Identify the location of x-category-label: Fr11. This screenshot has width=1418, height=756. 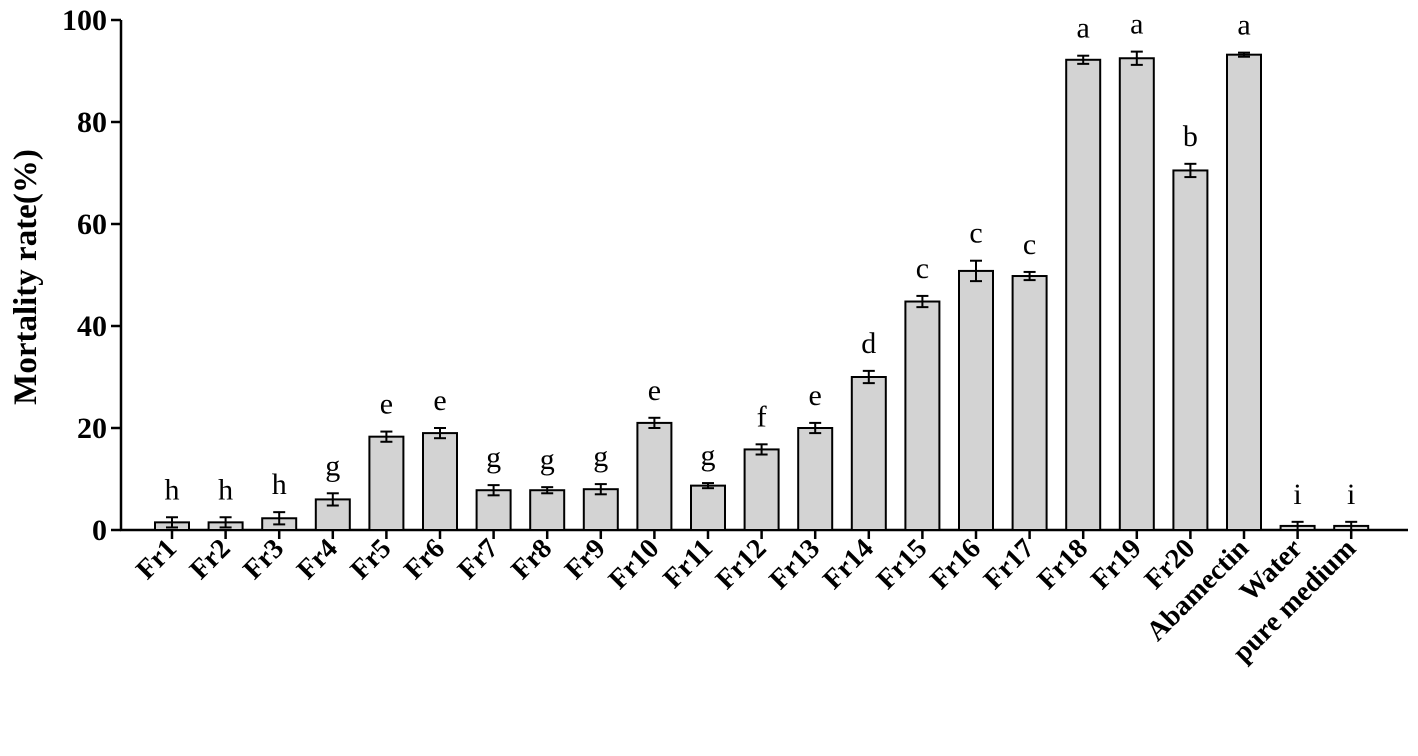
(688, 564).